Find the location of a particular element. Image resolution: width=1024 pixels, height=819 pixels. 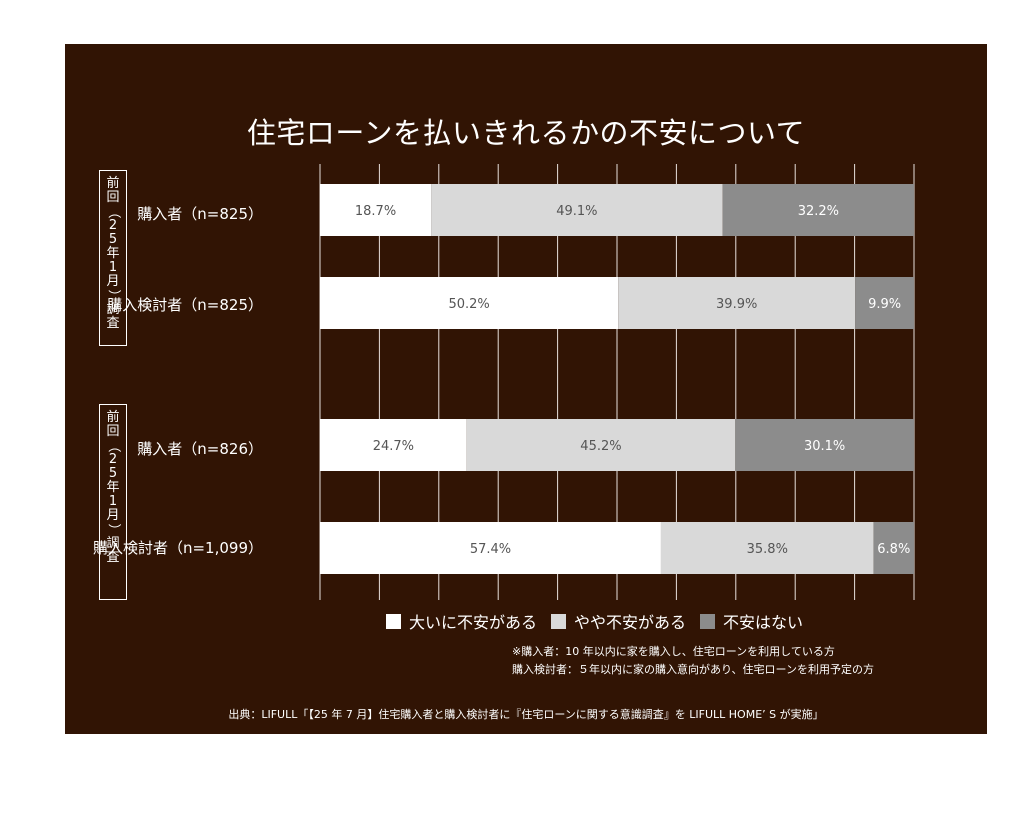

bar-data-label: 32.2% is located at coordinates (818, 211).